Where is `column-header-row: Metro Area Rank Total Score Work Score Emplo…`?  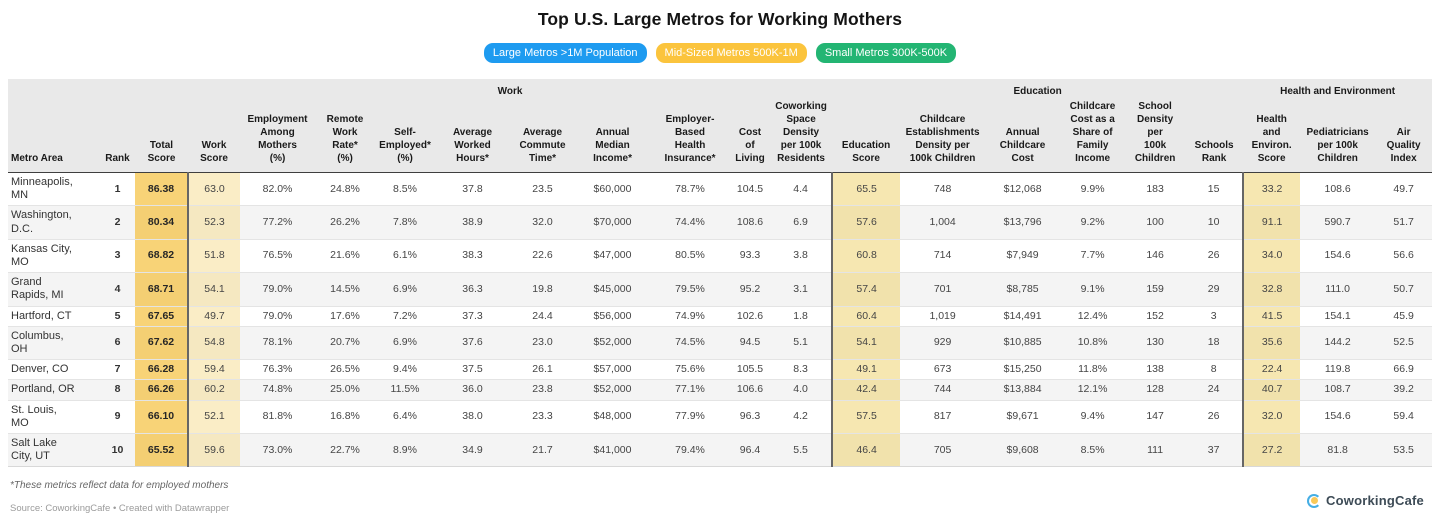 column-header-row: Metro Area Rank Total Score Work Score Emplo… is located at coordinates (720, 135).